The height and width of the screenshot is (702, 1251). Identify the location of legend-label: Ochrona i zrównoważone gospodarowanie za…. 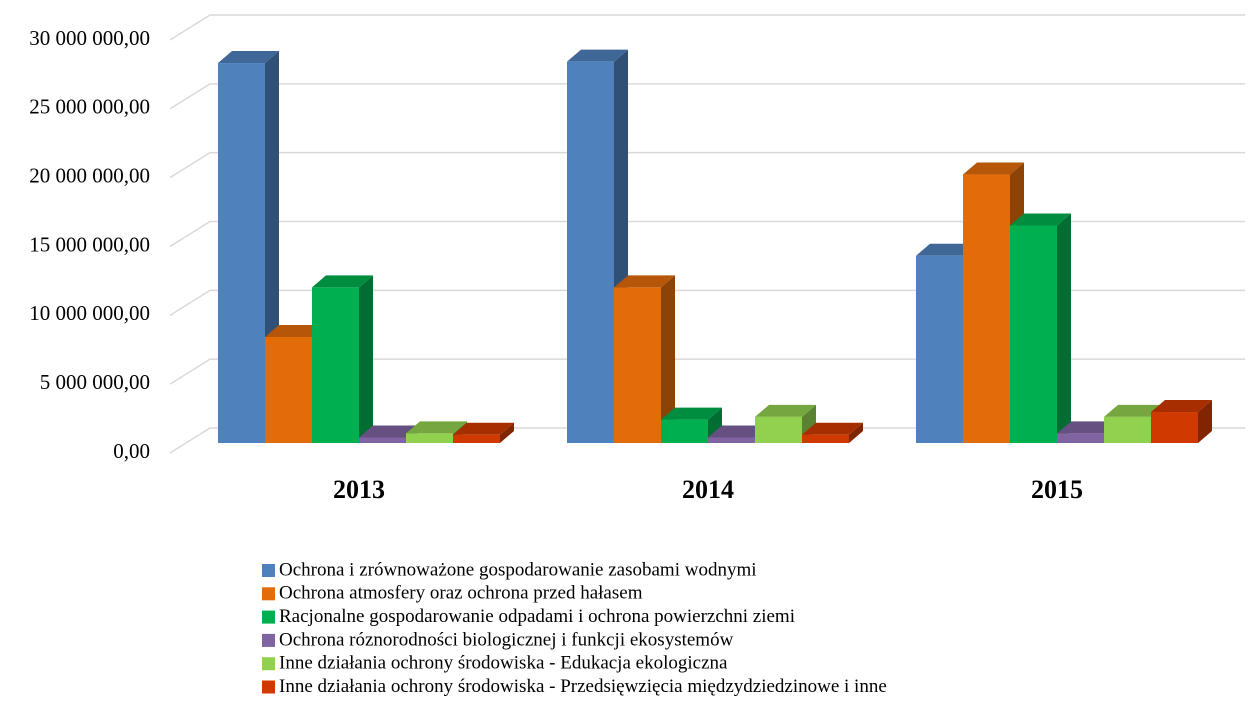
(518, 569).